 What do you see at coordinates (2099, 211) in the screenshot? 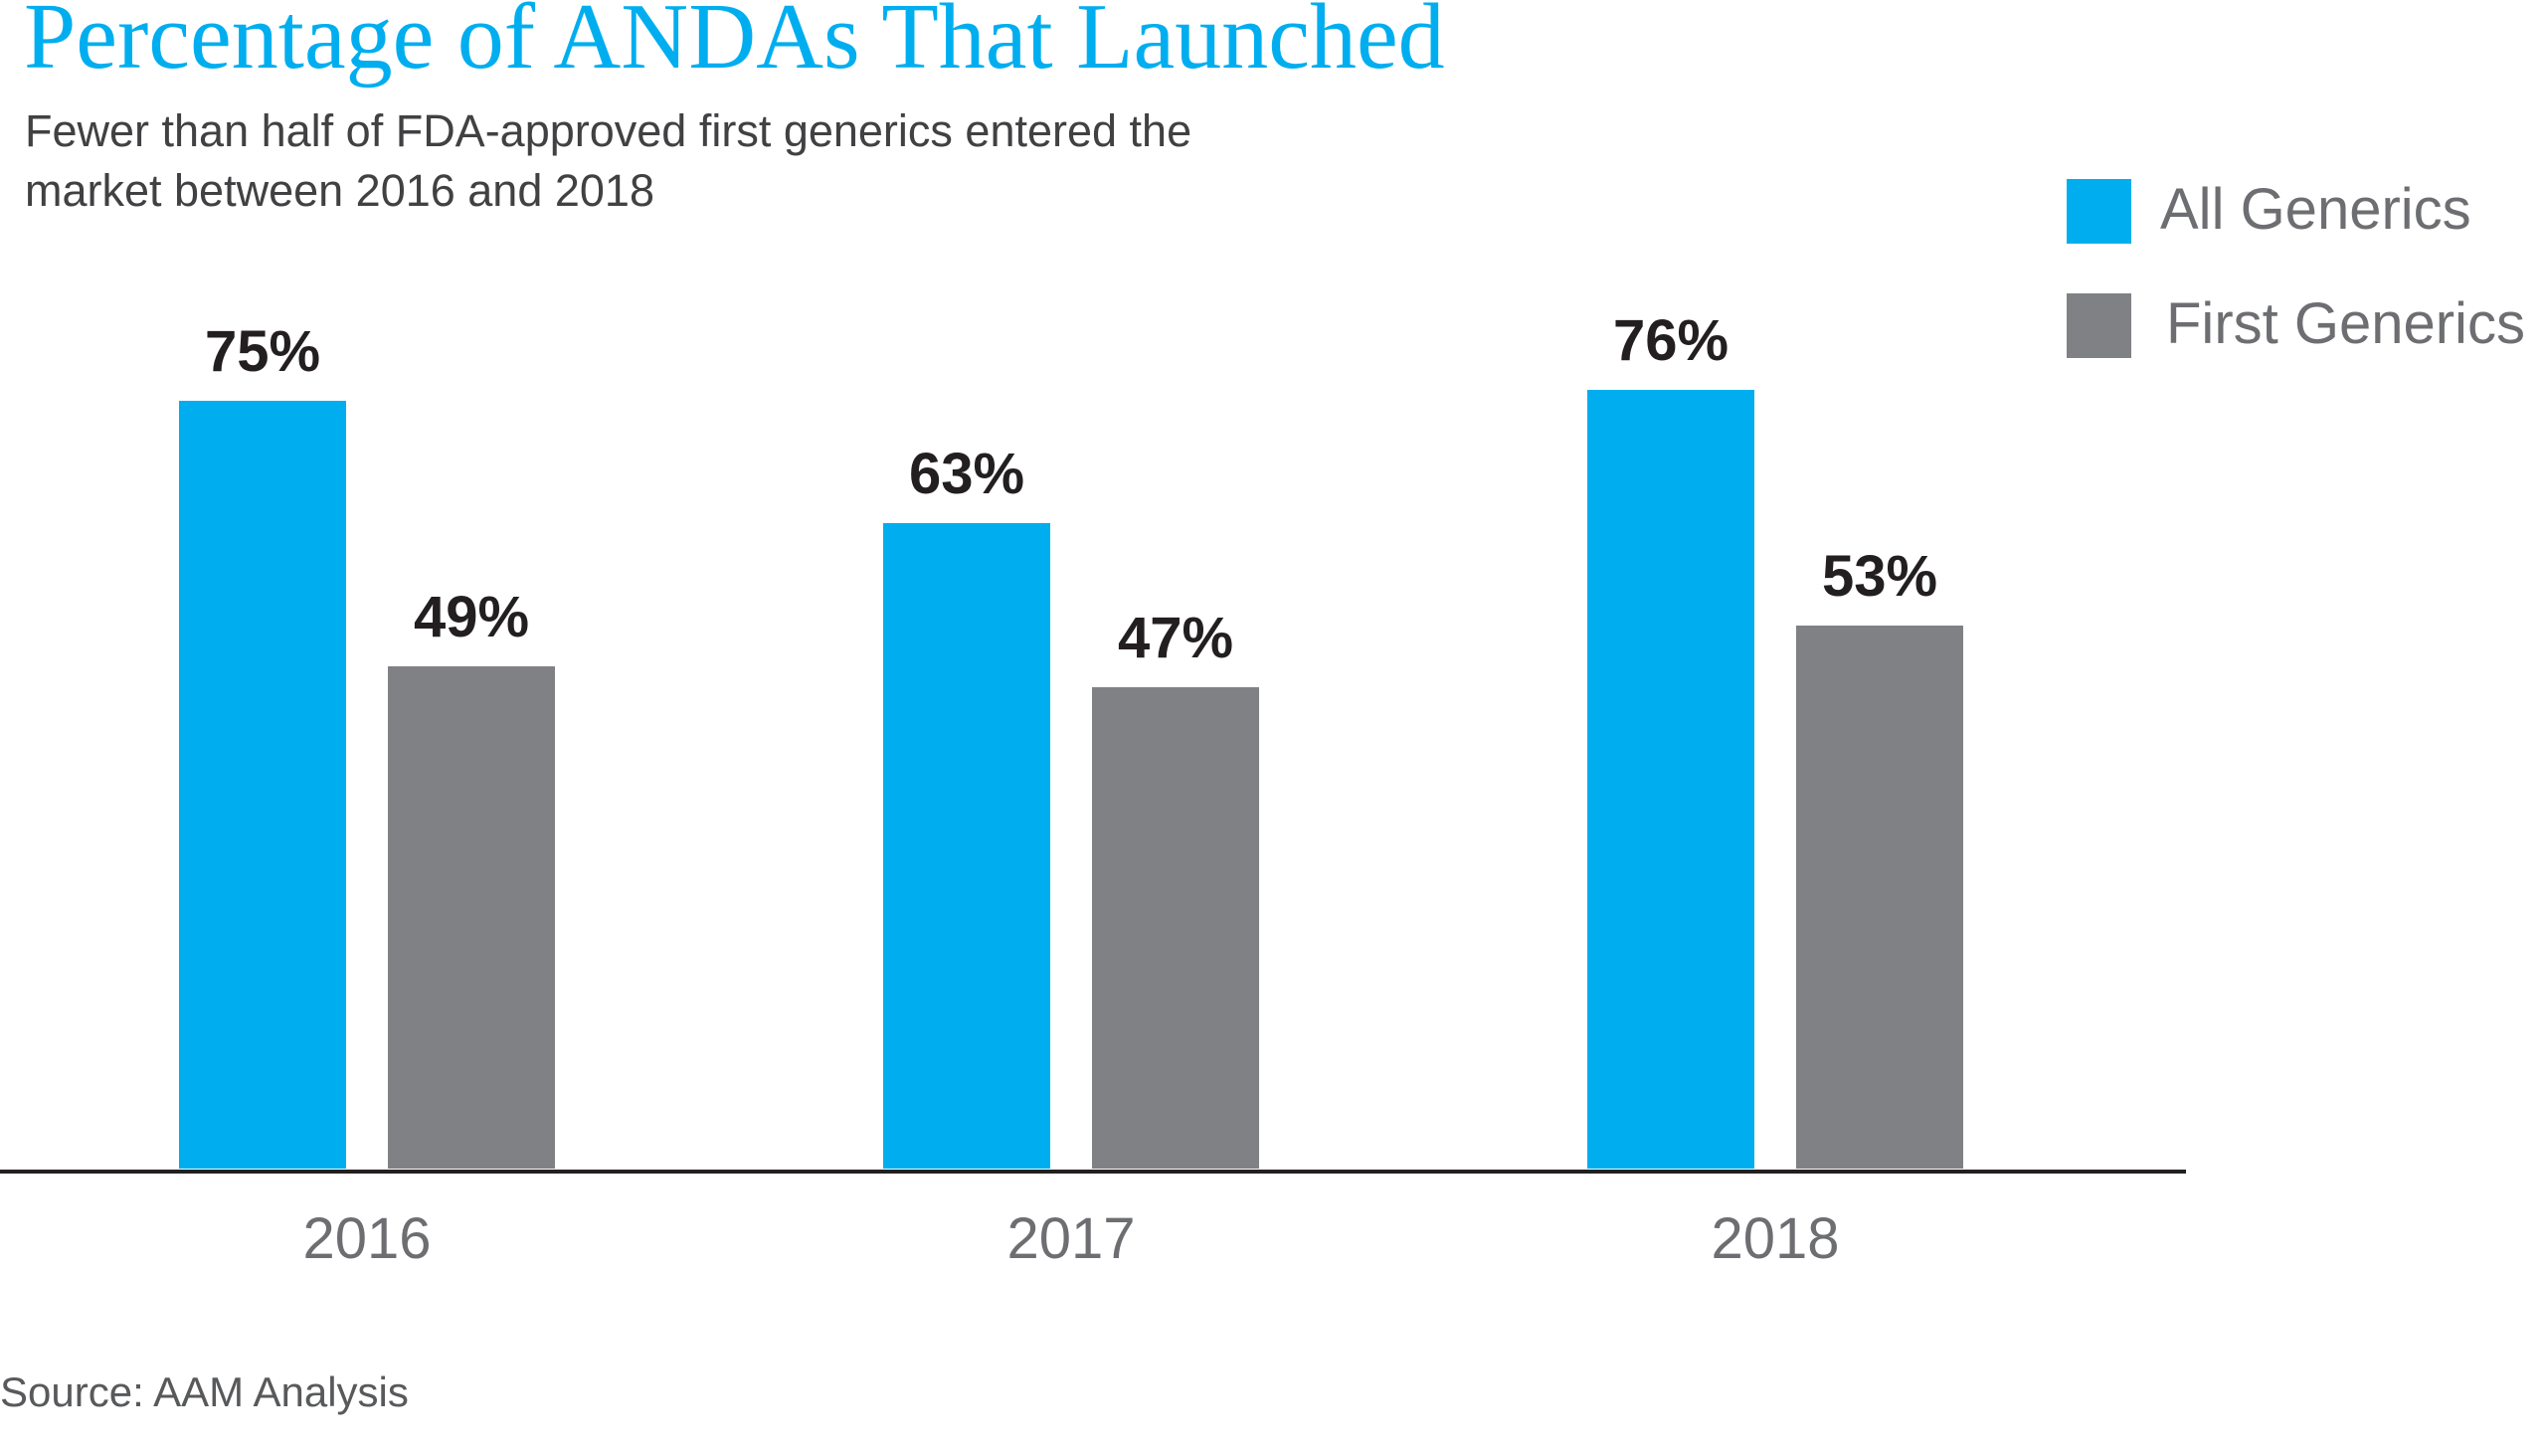
I see `legend-swatch-all-generics` at bounding box center [2099, 211].